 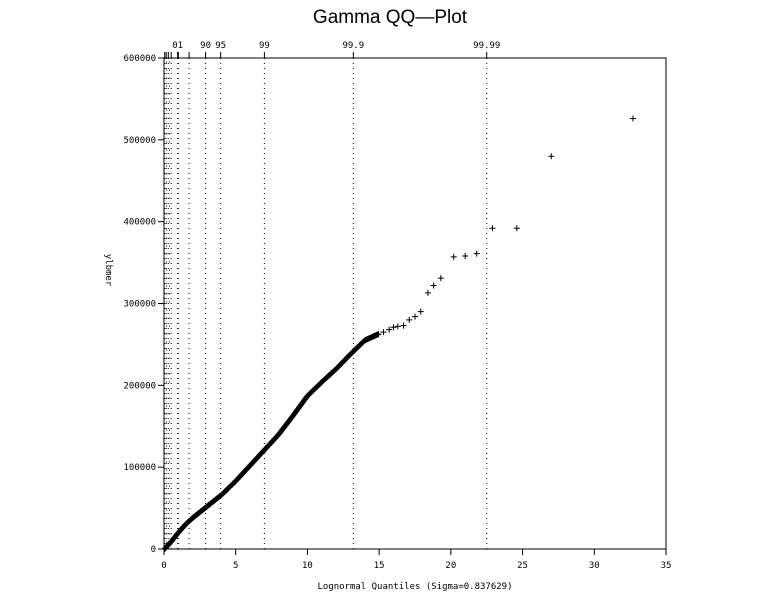 What do you see at coordinates (139, 468) in the screenshot?
I see `y-tick-label: 100000` at bounding box center [139, 468].